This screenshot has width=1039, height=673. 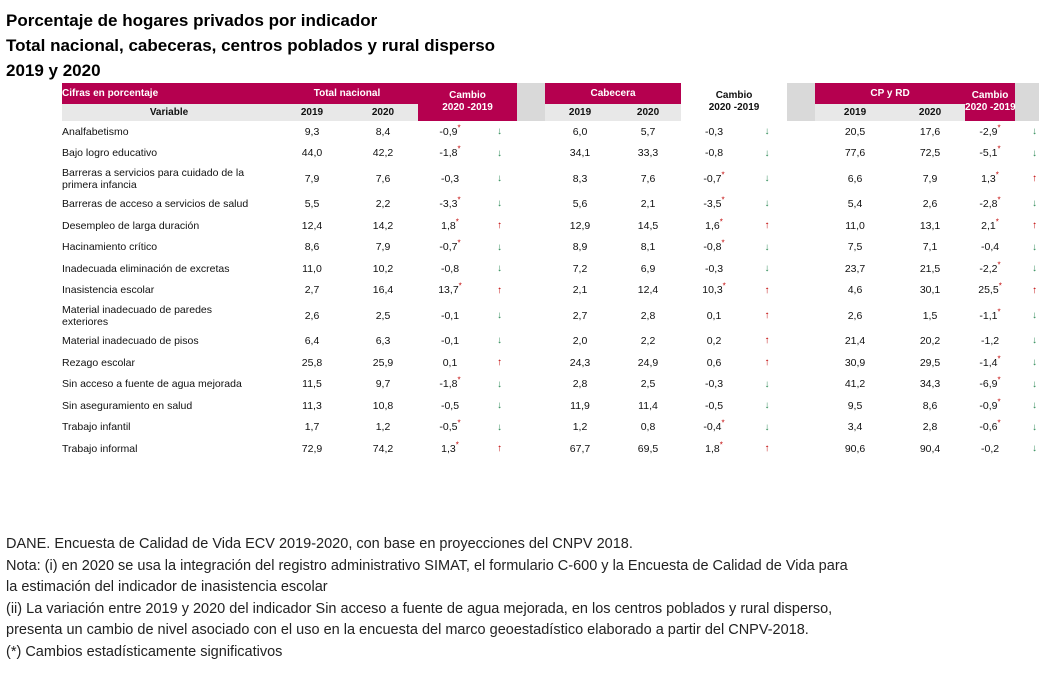 What do you see at coordinates (714, 177) in the screenshot?
I see `cab-change-value: -0,7*` at bounding box center [714, 177].